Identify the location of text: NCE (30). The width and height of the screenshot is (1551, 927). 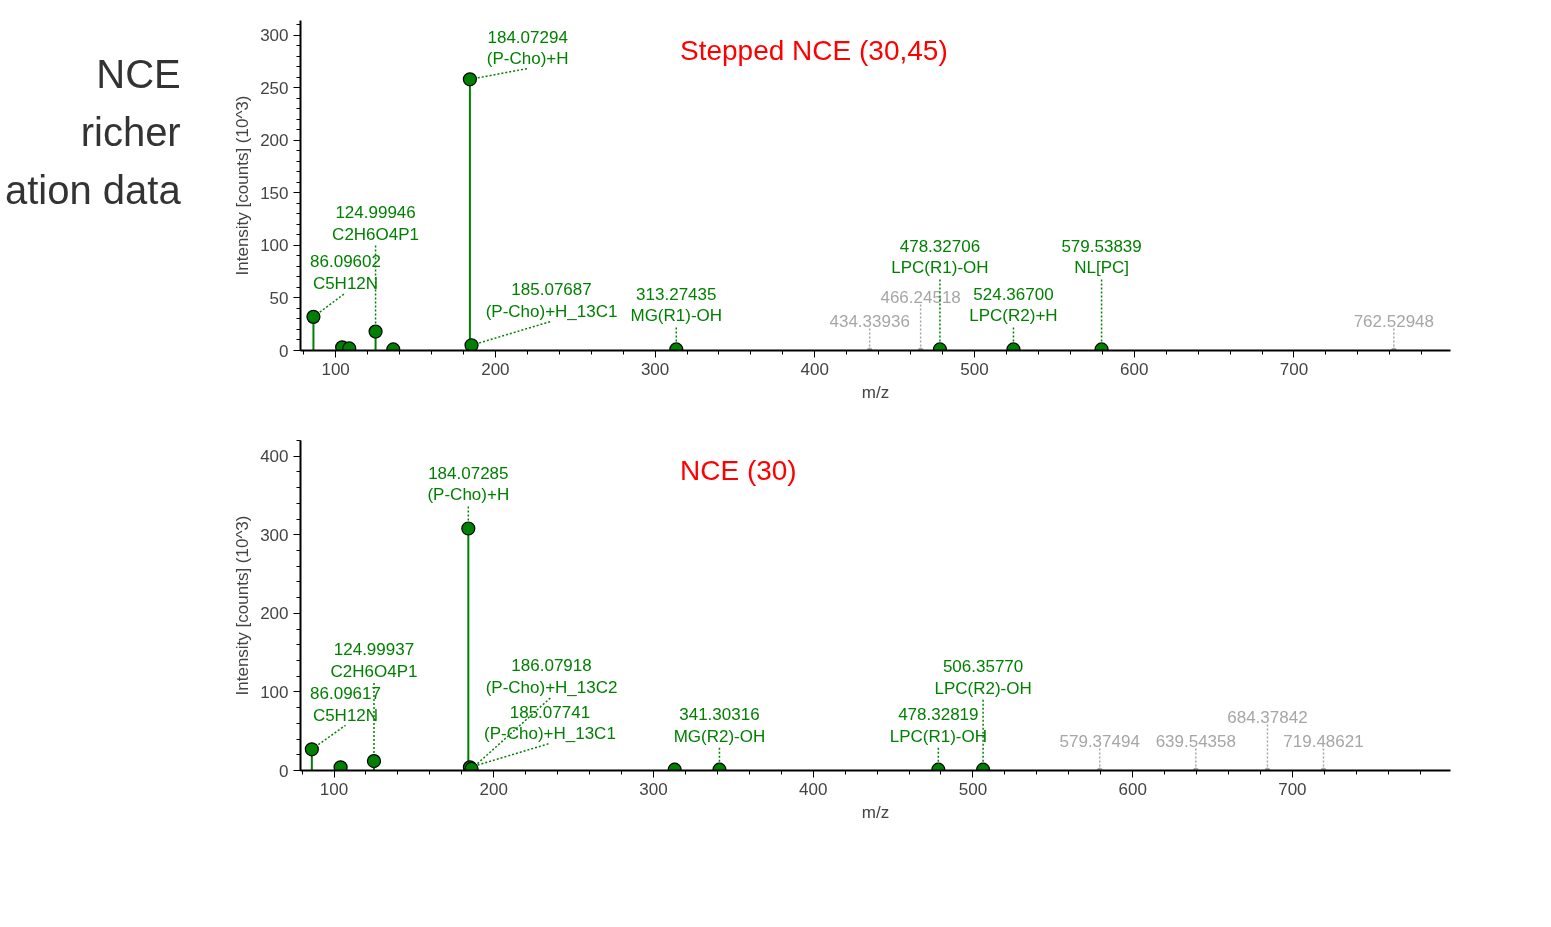
(738, 470).